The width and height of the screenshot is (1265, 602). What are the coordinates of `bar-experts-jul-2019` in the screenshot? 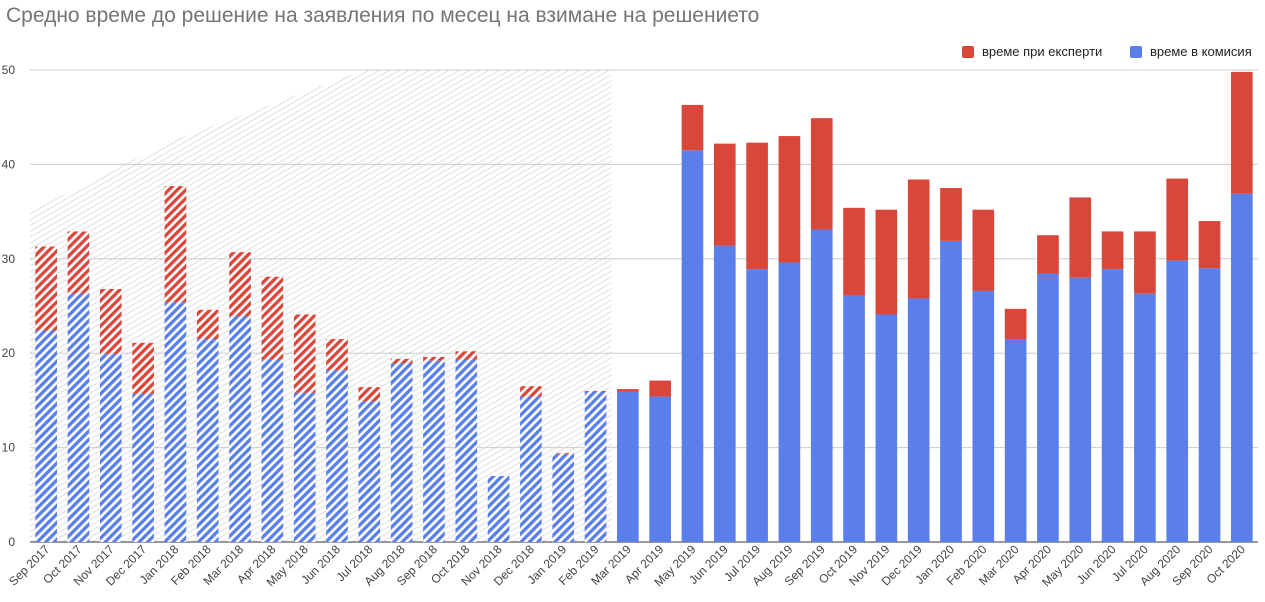 It's located at (757, 206).